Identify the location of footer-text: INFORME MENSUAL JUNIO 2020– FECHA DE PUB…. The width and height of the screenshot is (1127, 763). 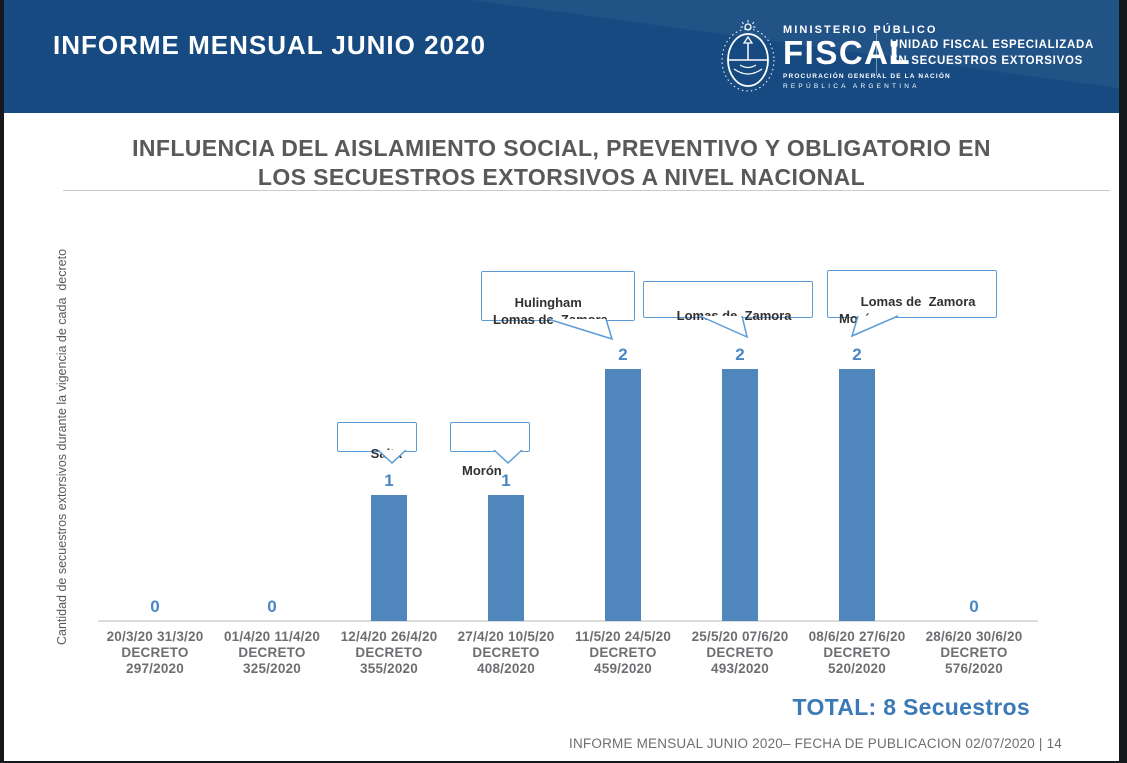
(815, 743).